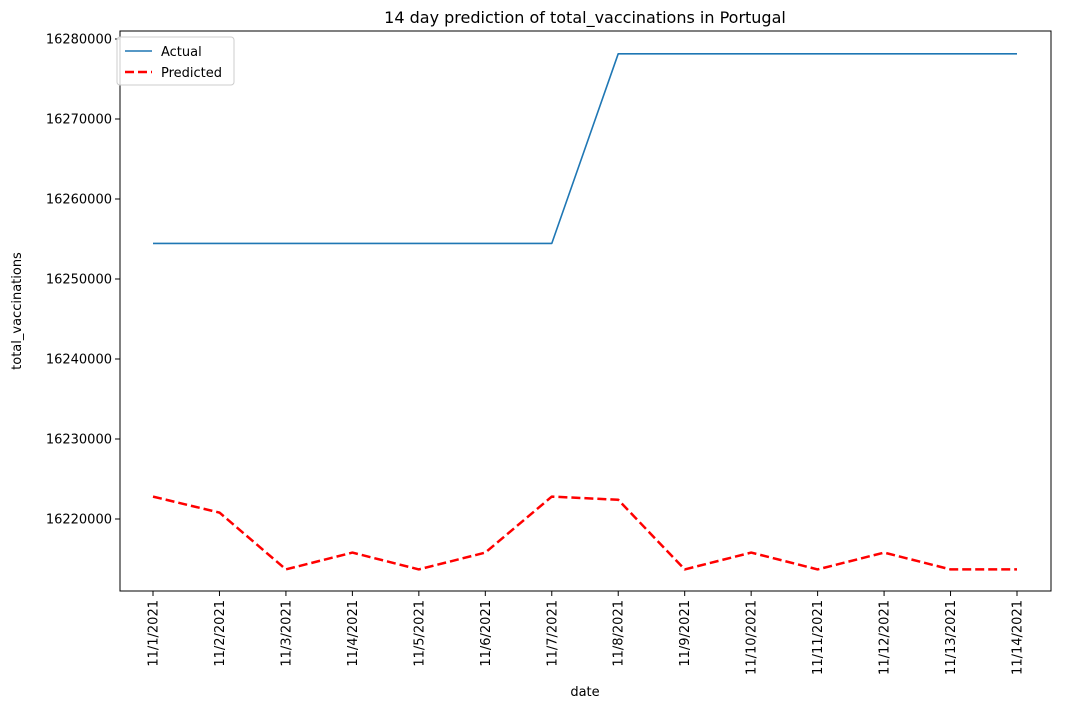  What do you see at coordinates (191, 73) in the screenshot?
I see `legend-label-predicted: Predicted` at bounding box center [191, 73].